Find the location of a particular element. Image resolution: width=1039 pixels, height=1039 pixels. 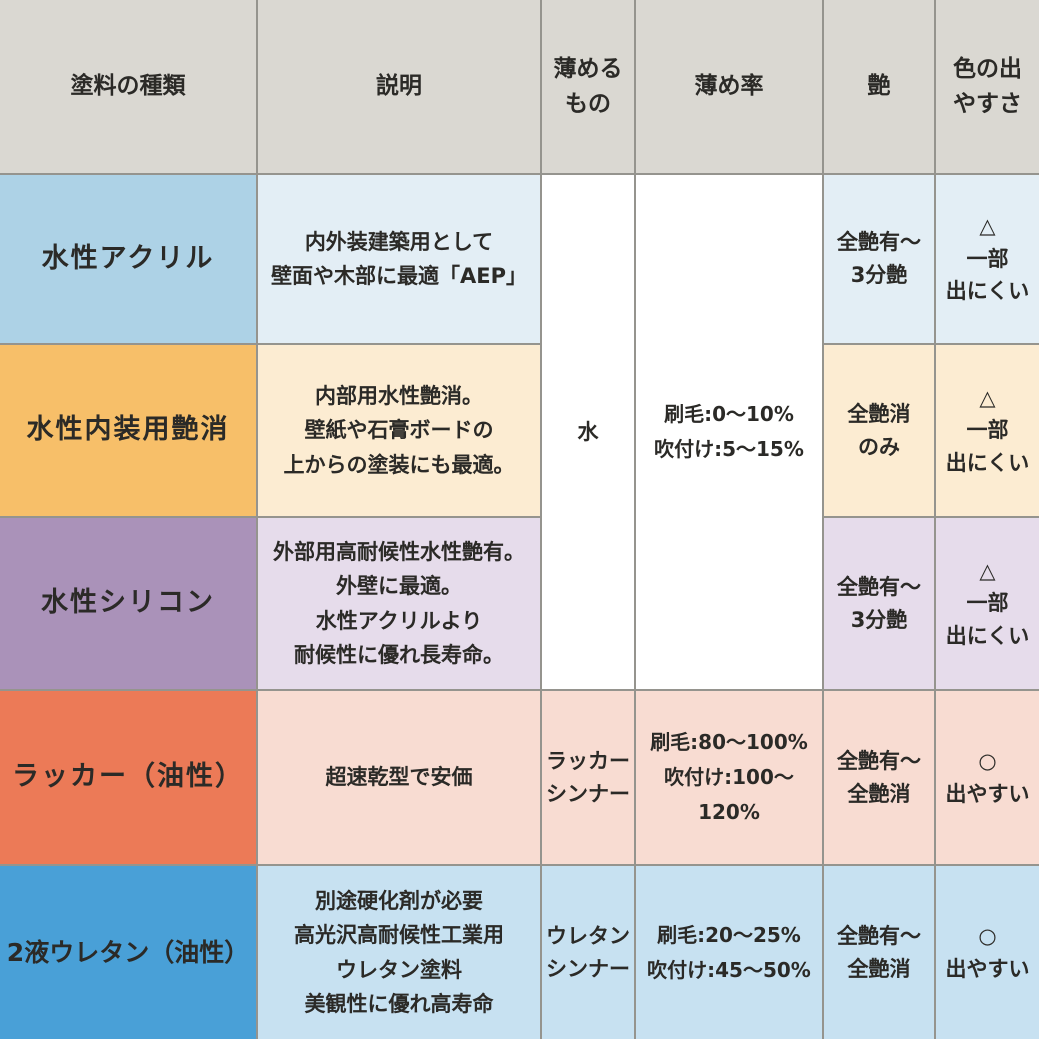

description-cell: 別途硬化剤が必要 高光沢高耐候性工業用 ウレタン塗料 美観性に優れ高寿命 is located at coordinates (399, 952).